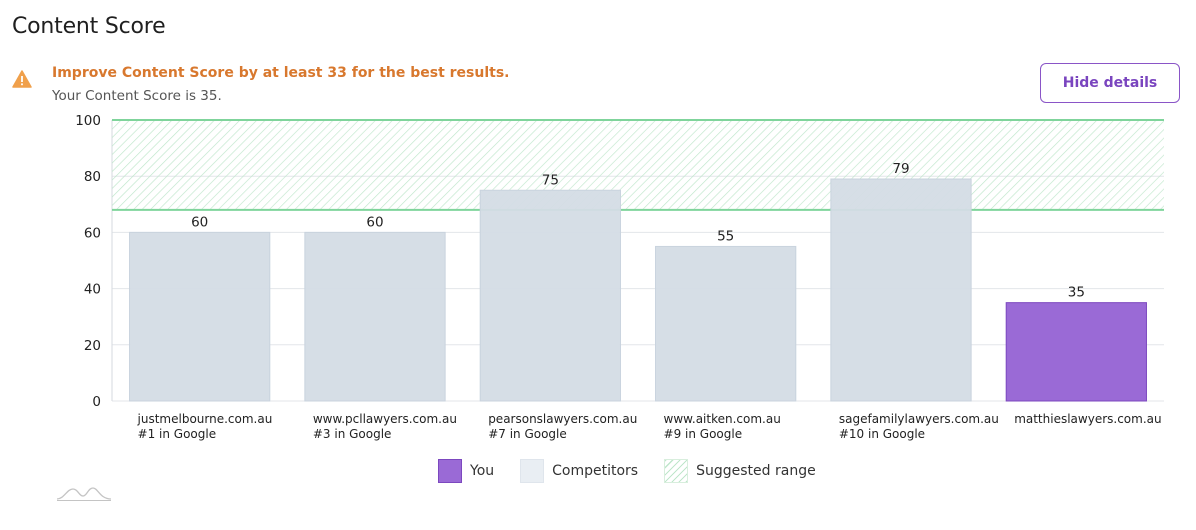 Image resolution: width=1196 pixels, height=530 pixels. What do you see at coordinates (137, 96) in the screenshot?
I see `alert-subtext: Your Content Score is 35.` at bounding box center [137, 96].